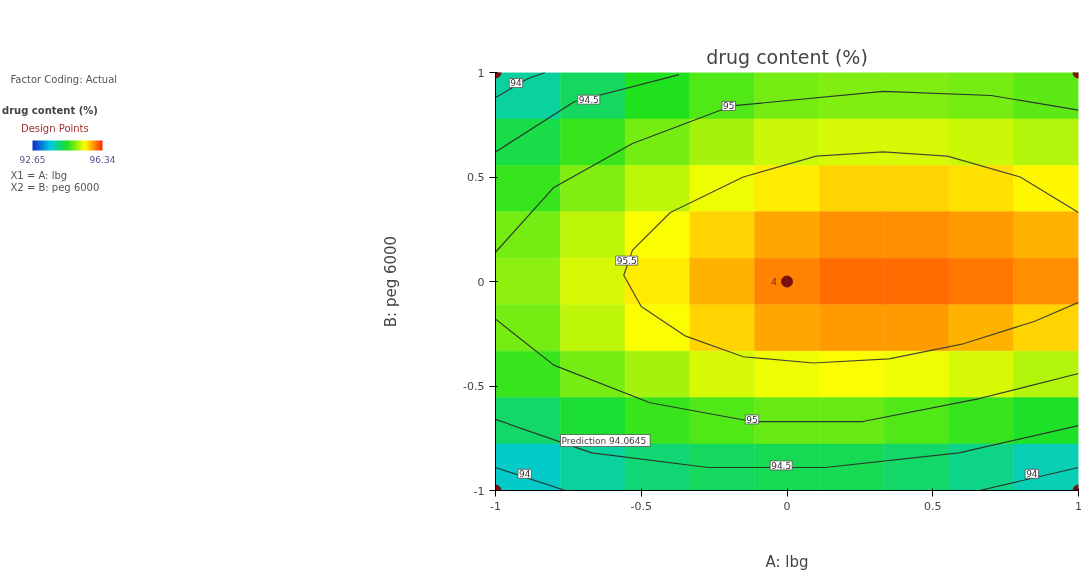 Image resolution: width=1082 pixels, height=581 pixels. What do you see at coordinates (787, 506) in the screenshot?
I see `x-tick-label: 0` at bounding box center [787, 506].